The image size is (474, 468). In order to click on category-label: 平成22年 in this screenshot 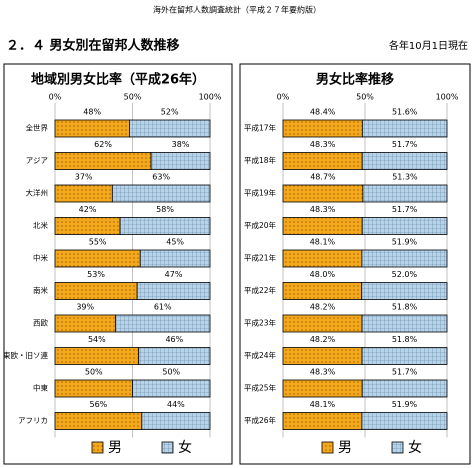, I will do `click(260, 290)`.